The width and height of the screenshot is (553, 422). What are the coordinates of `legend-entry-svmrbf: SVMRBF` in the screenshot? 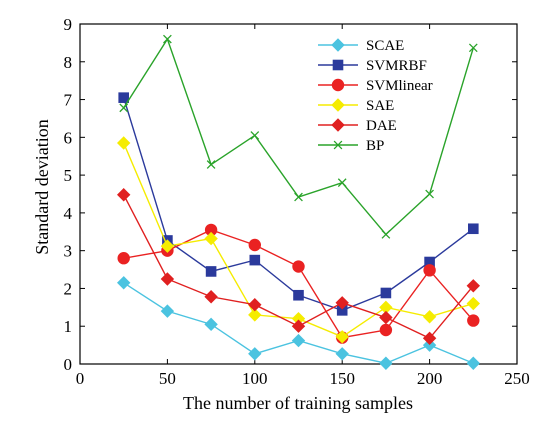 It's located at (372, 66).